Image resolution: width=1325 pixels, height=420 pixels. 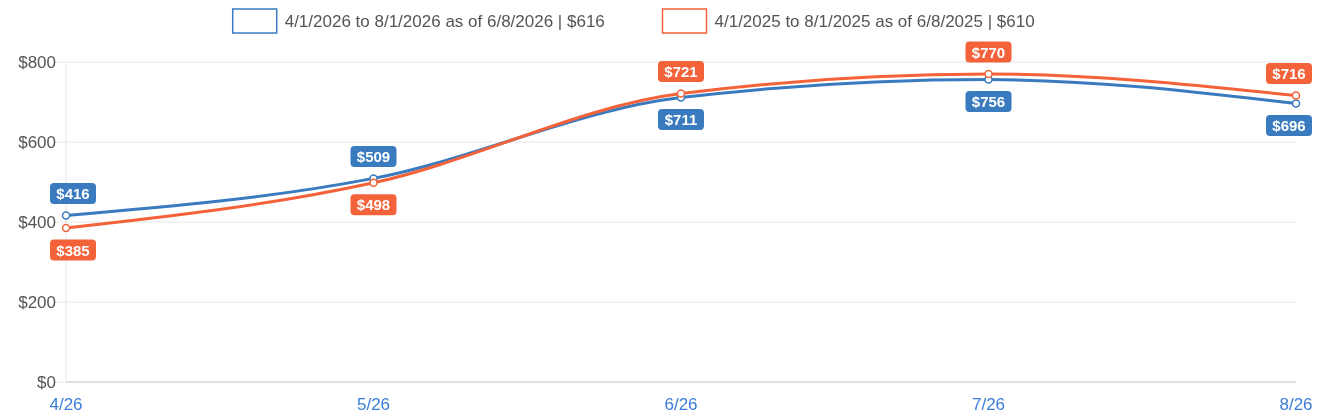 I want to click on y-tick-label: $600, so click(x=37, y=142).